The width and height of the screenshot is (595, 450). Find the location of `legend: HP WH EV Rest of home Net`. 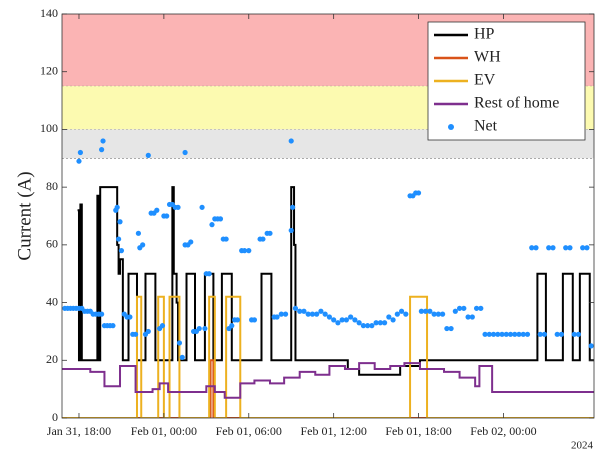

legend: HP WH EV Rest of home Net is located at coordinates (506, 81).